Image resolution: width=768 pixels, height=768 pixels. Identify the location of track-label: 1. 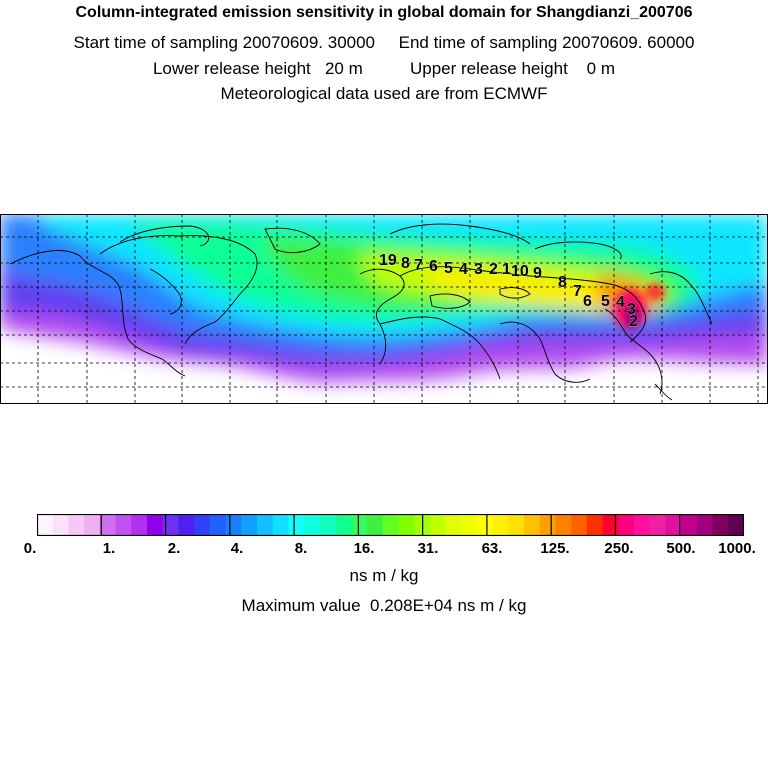
(506, 269).